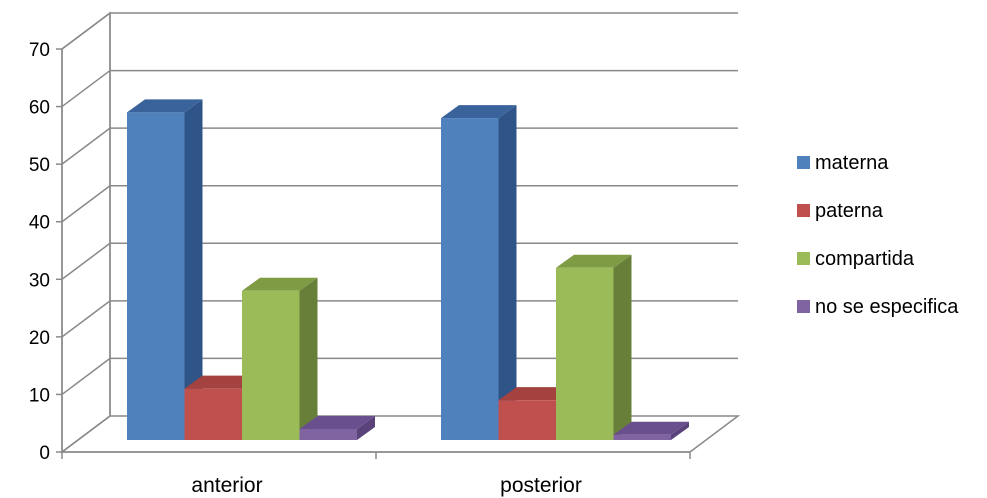 This screenshot has height=498, width=987. I want to click on y-tick-label: 70, so click(39, 50).